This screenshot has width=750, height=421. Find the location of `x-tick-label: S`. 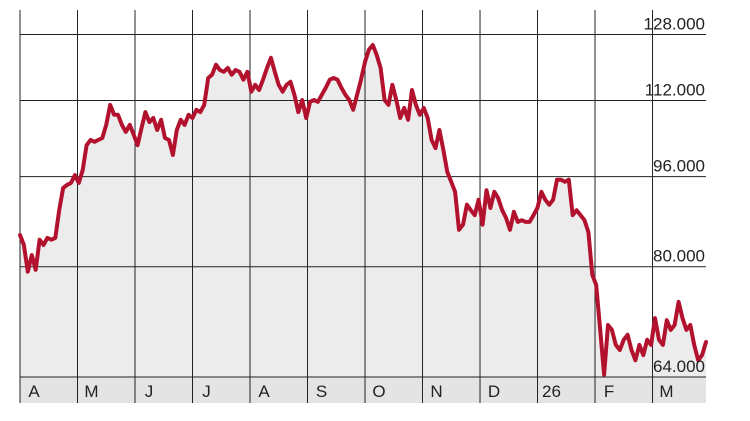

x-tick-label: S is located at coordinates (321, 391).